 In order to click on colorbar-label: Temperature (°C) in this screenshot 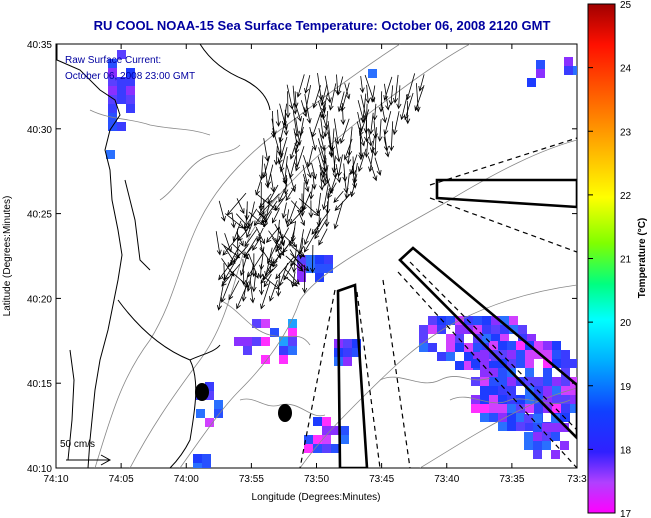, I will do `click(642, 258)`.